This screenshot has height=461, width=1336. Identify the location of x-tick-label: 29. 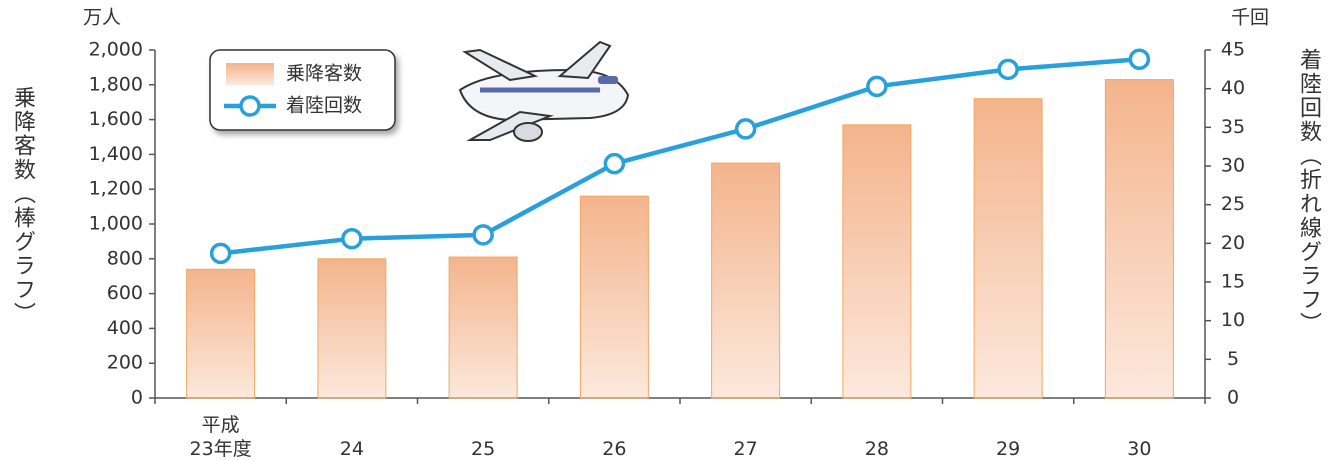
(1008, 449).